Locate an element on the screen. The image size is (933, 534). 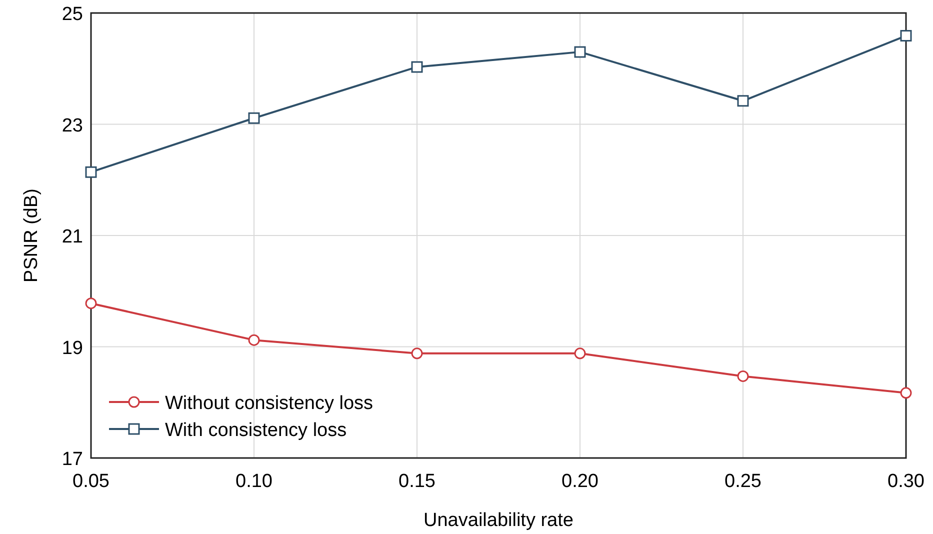
y-axis-title: PSNR (dB) is located at coordinates (31, 235).